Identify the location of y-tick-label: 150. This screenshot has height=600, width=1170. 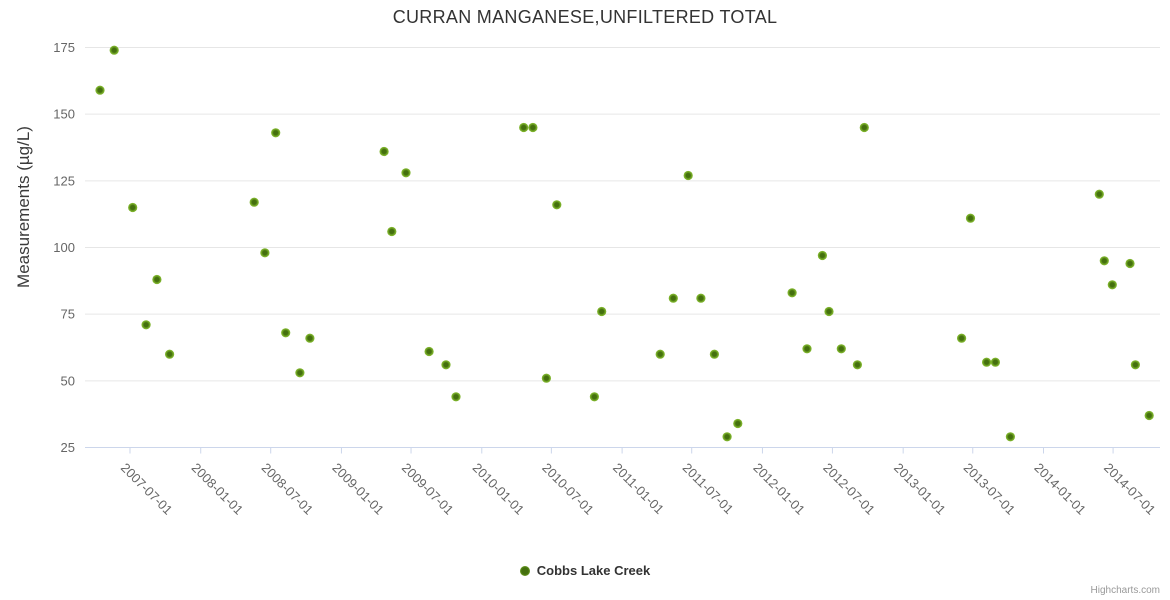
(64, 114).